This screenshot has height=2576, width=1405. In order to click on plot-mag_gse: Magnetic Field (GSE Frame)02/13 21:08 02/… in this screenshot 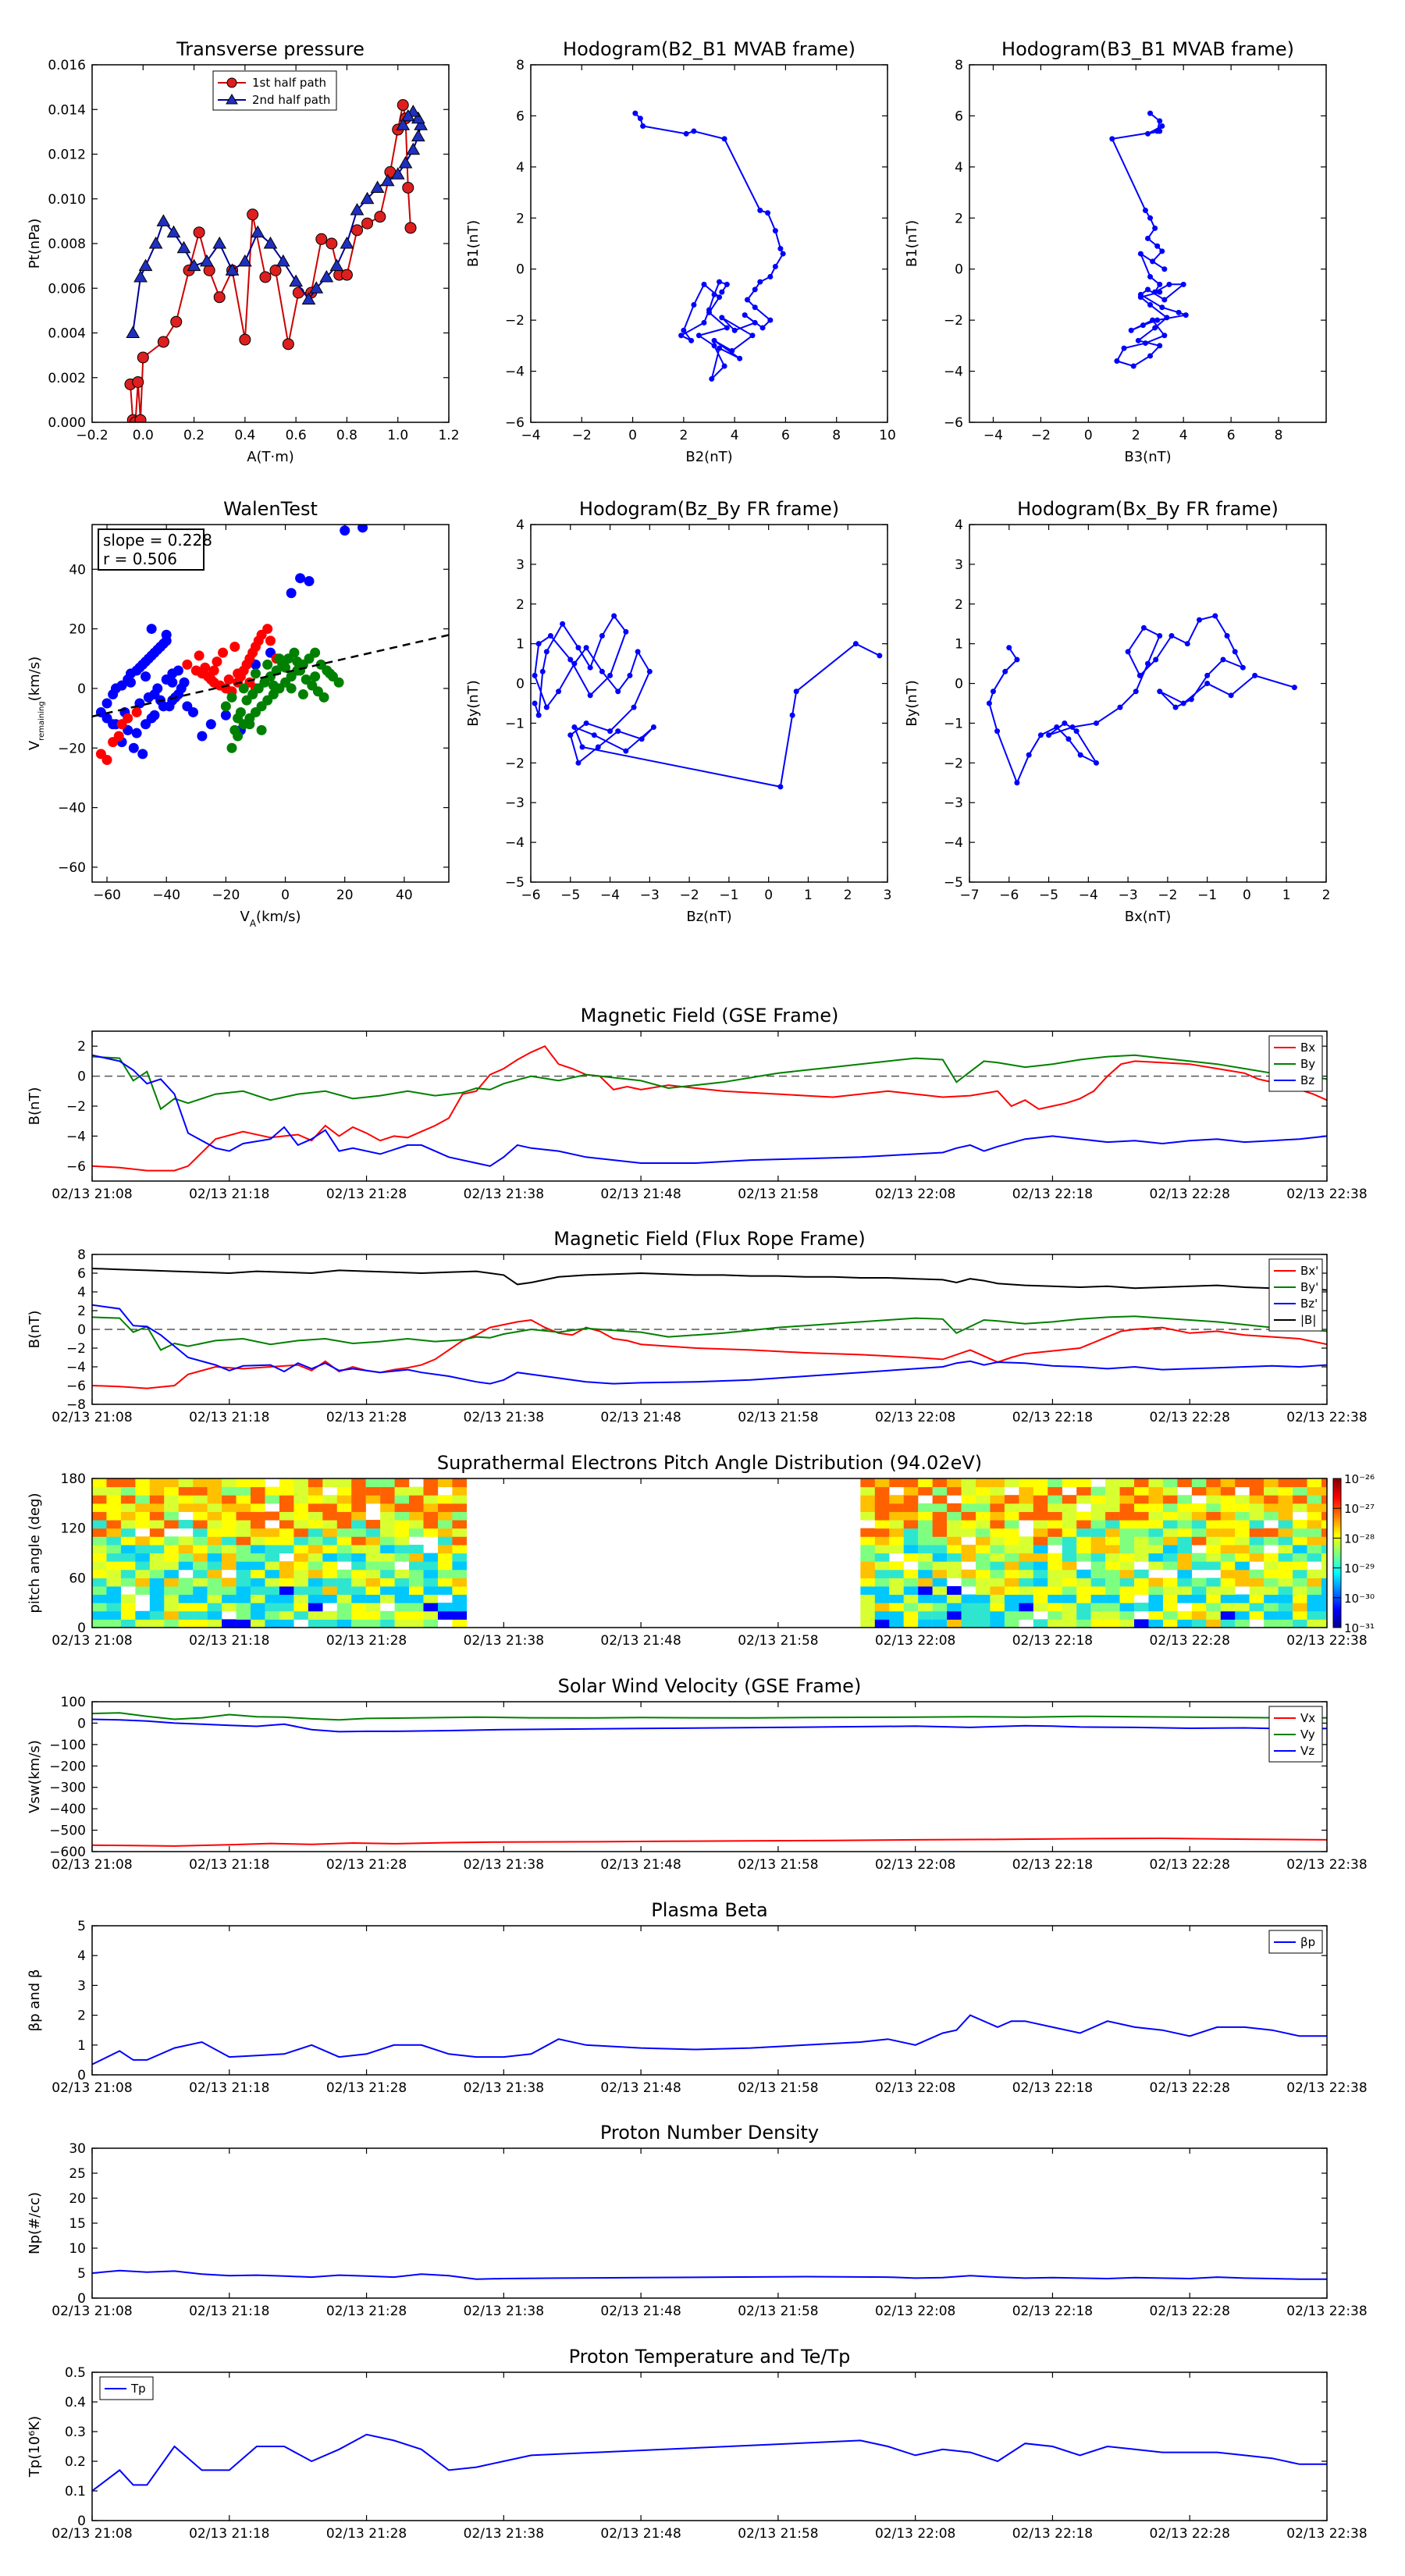, I will do `click(697, 1103)`.